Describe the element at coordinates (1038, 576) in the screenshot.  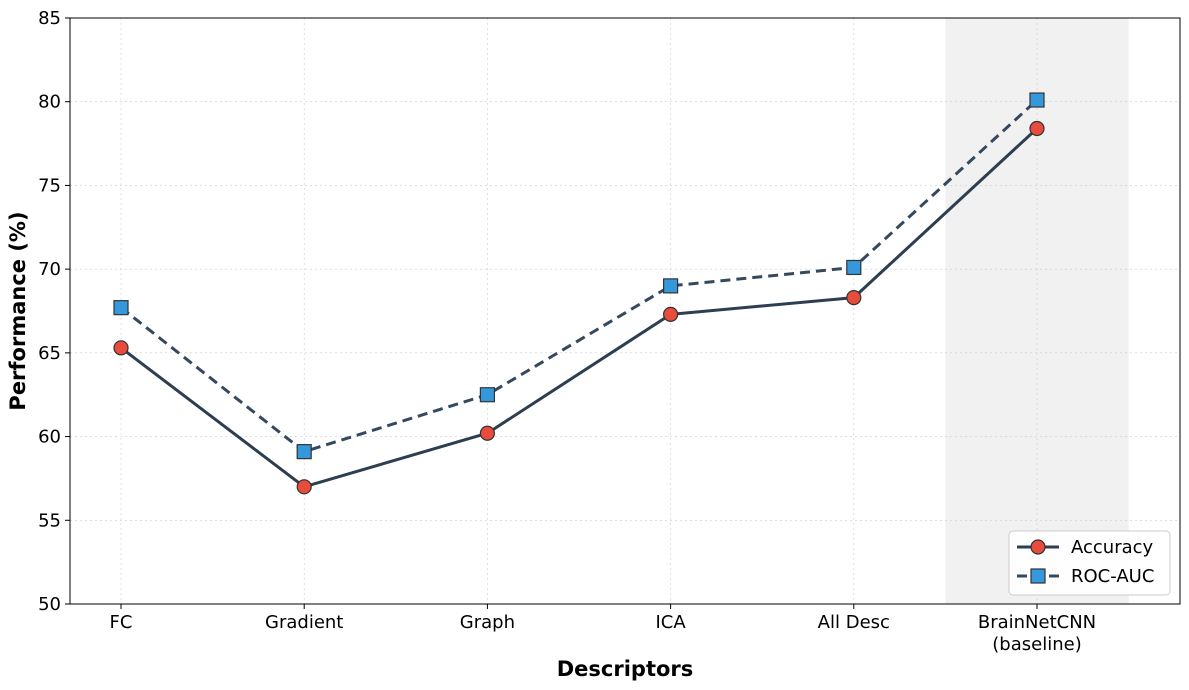
I see `legend-marker-roc-auc` at that location.